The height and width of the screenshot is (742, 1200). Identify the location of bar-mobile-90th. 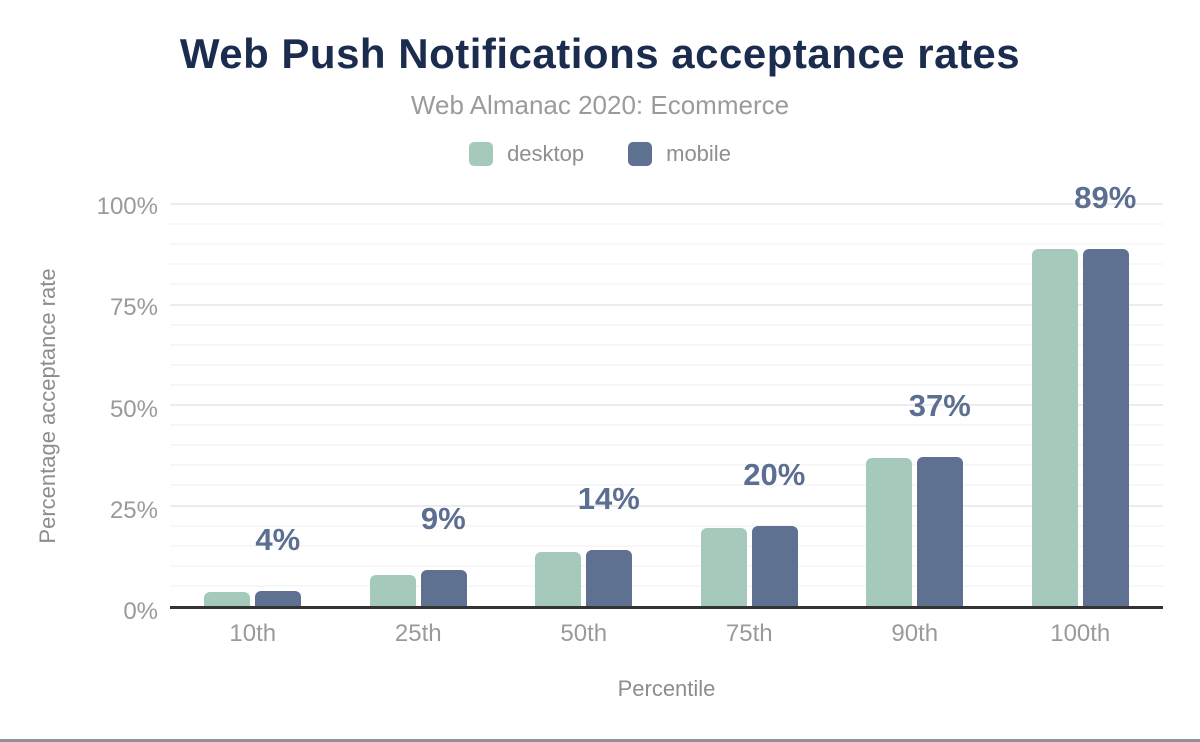
(940, 531).